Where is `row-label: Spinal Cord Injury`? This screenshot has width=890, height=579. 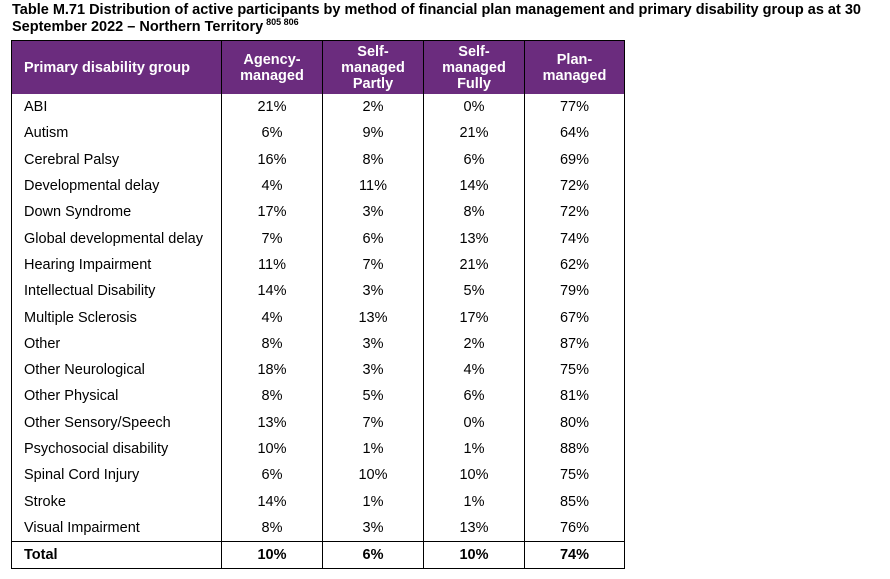 row-label: Spinal Cord Injury is located at coordinates (116, 475).